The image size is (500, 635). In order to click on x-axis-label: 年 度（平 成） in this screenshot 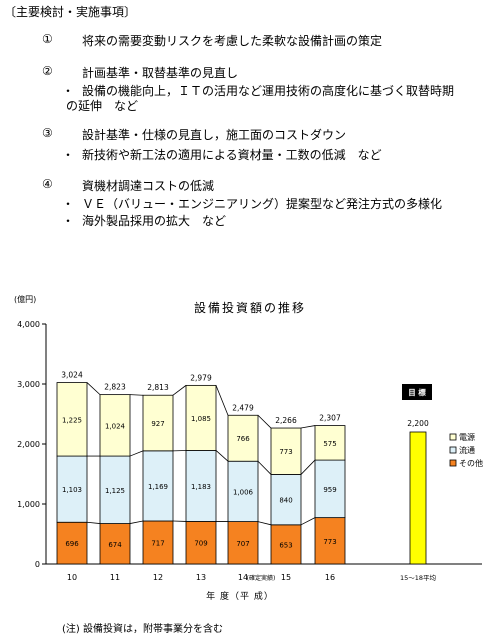, I will do `click(240, 596)`.